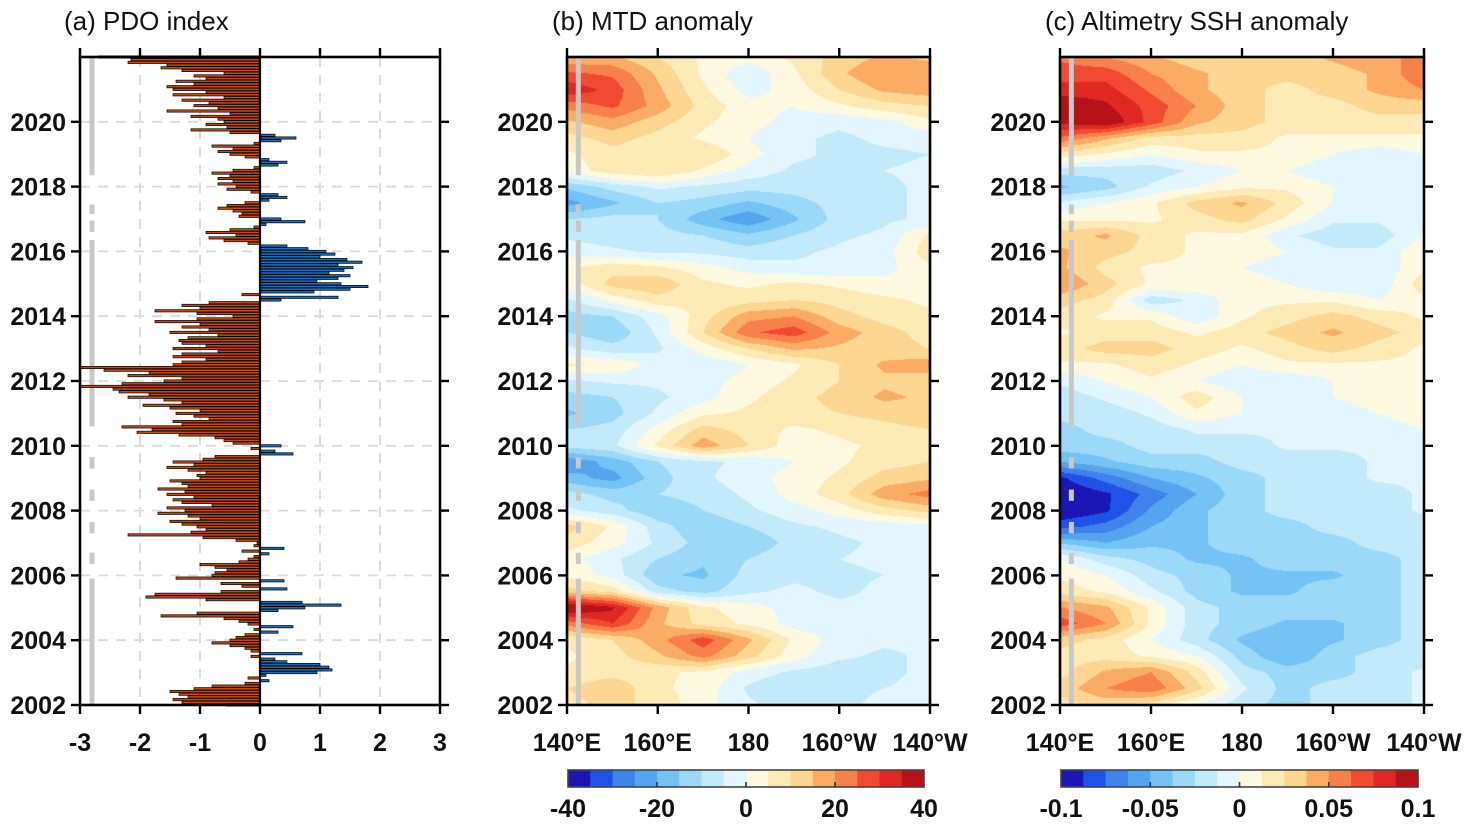 The width and height of the screenshot is (1464, 824). Describe the element at coordinates (1240, 809) in the screenshot. I see `ssh-colorbar-tick-label: 0` at that location.